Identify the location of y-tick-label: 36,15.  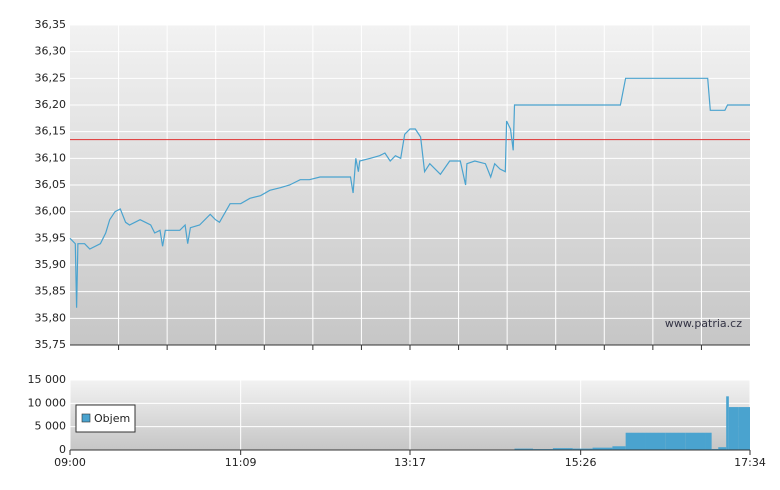
(51, 131).